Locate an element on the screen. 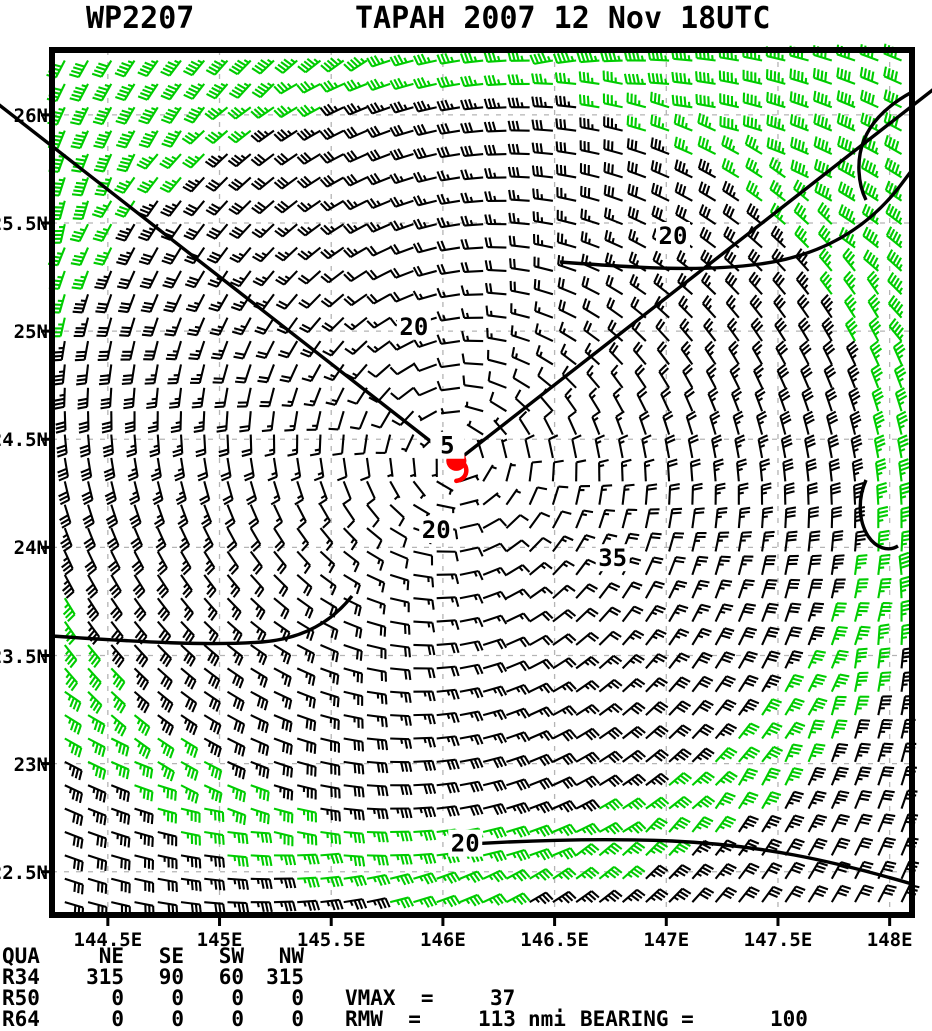  qua-header-label: QUA is located at coordinates (21, 956).